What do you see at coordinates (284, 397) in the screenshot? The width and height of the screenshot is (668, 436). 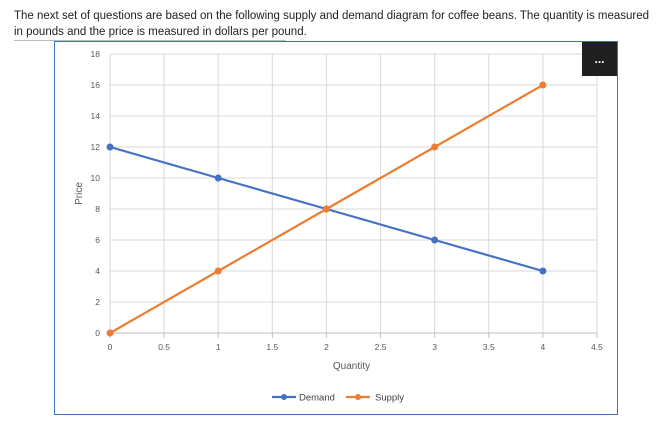 I see `legend-demand-marker` at bounding box center [284, 397].